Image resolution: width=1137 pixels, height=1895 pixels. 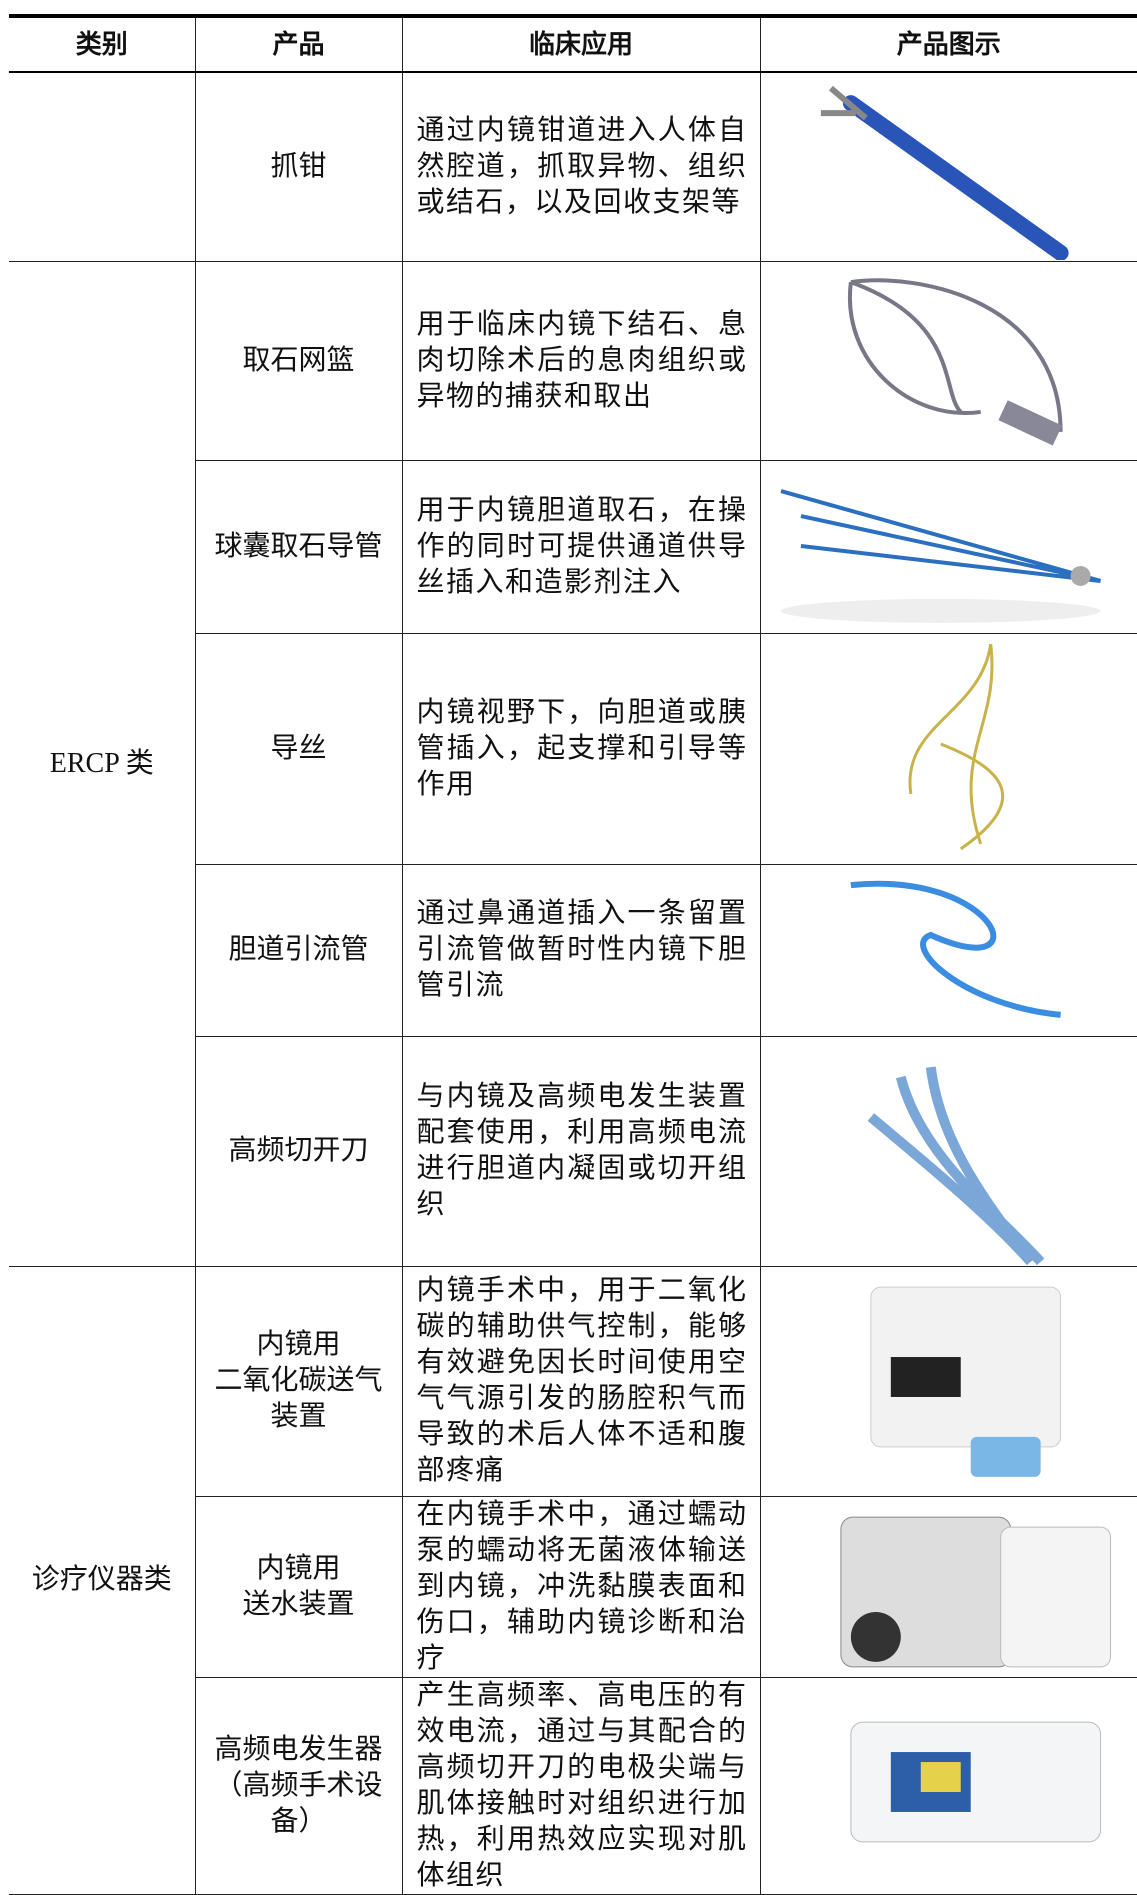 I want to click on header-cell: 产品图示, so click(x=948, y=44).